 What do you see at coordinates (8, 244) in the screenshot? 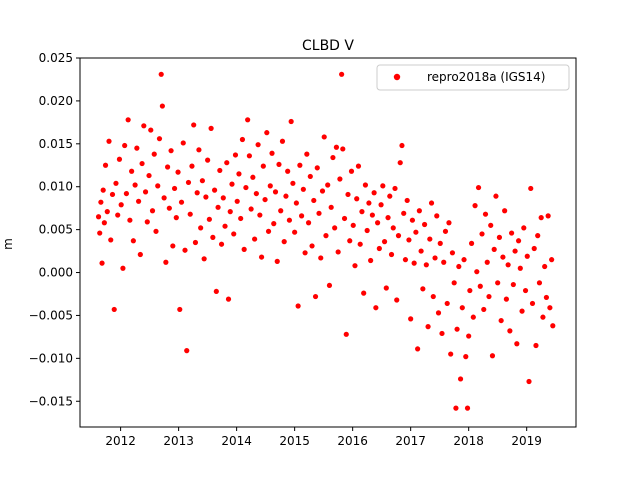
I see `y-axis-label: m` at bounding box center [8, 244].